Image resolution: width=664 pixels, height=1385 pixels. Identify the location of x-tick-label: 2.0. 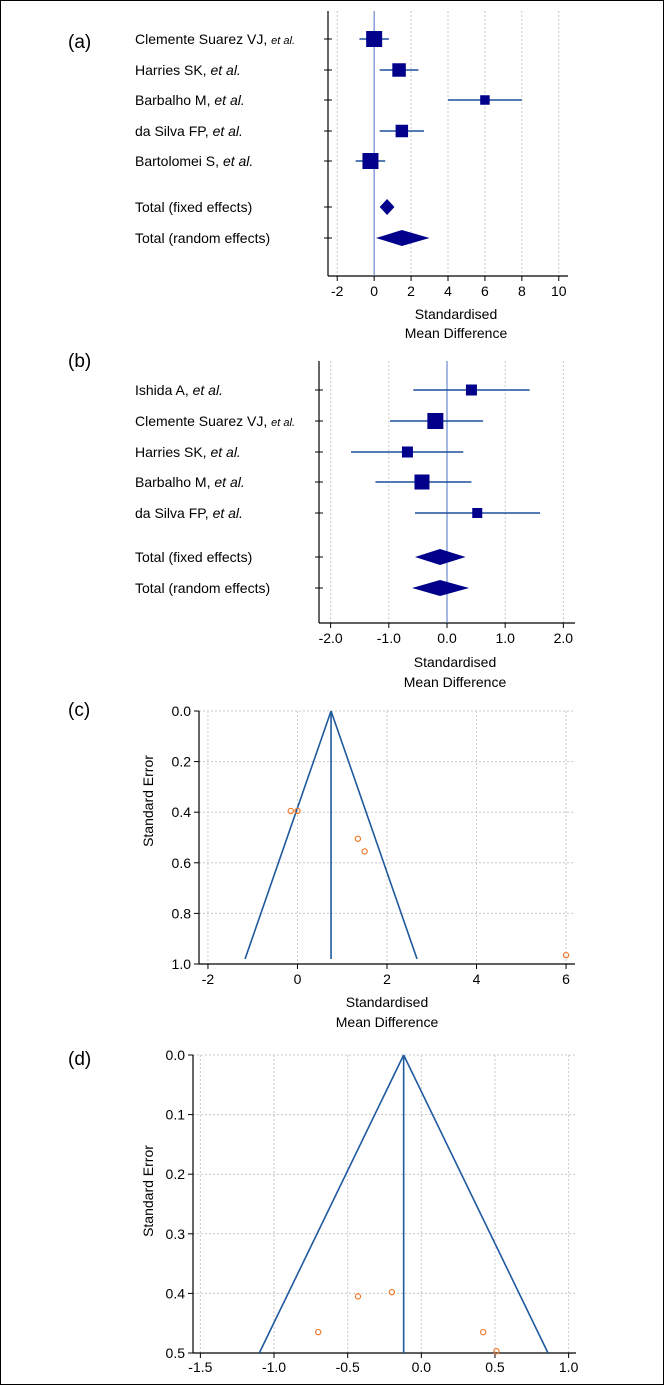
(564, 638).